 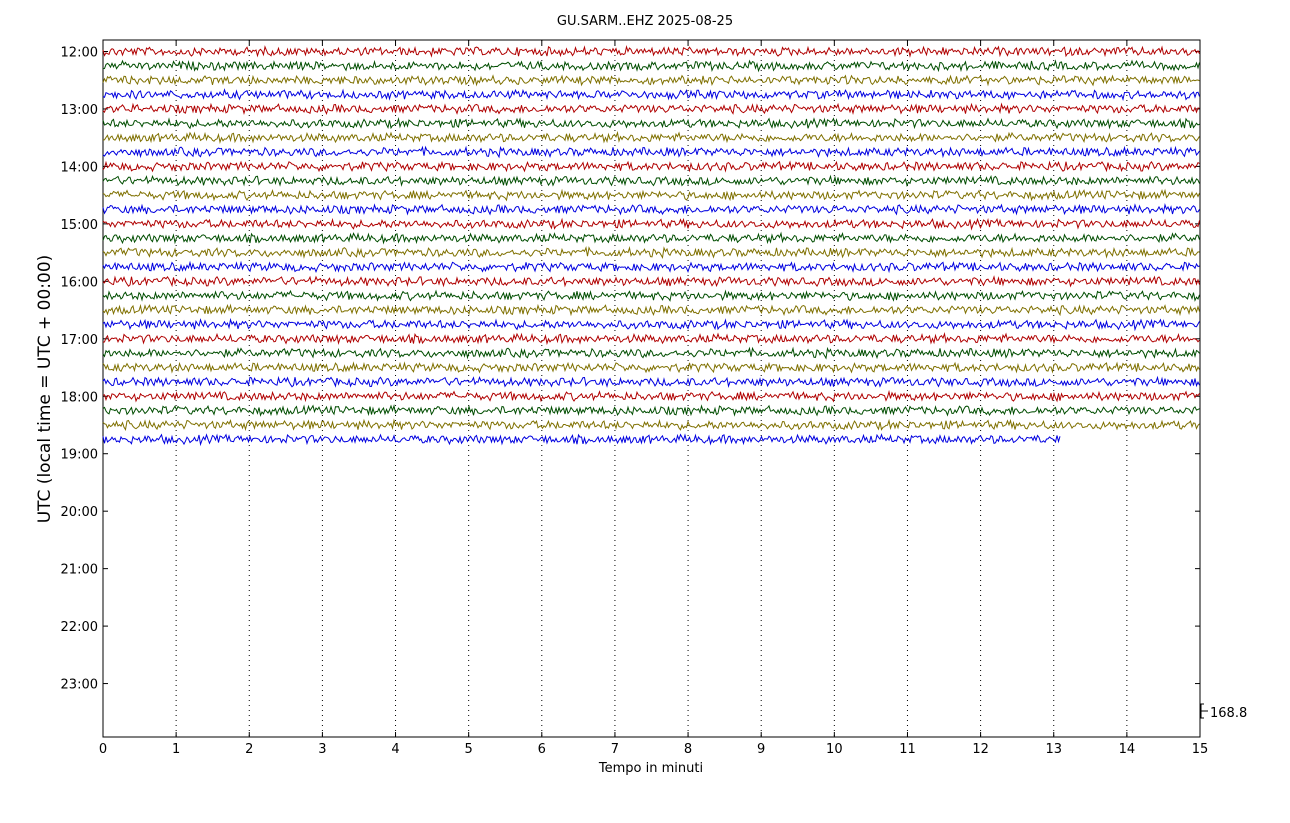 I want to click on y-tick-label: 14:00, so click(x=79, y=167).